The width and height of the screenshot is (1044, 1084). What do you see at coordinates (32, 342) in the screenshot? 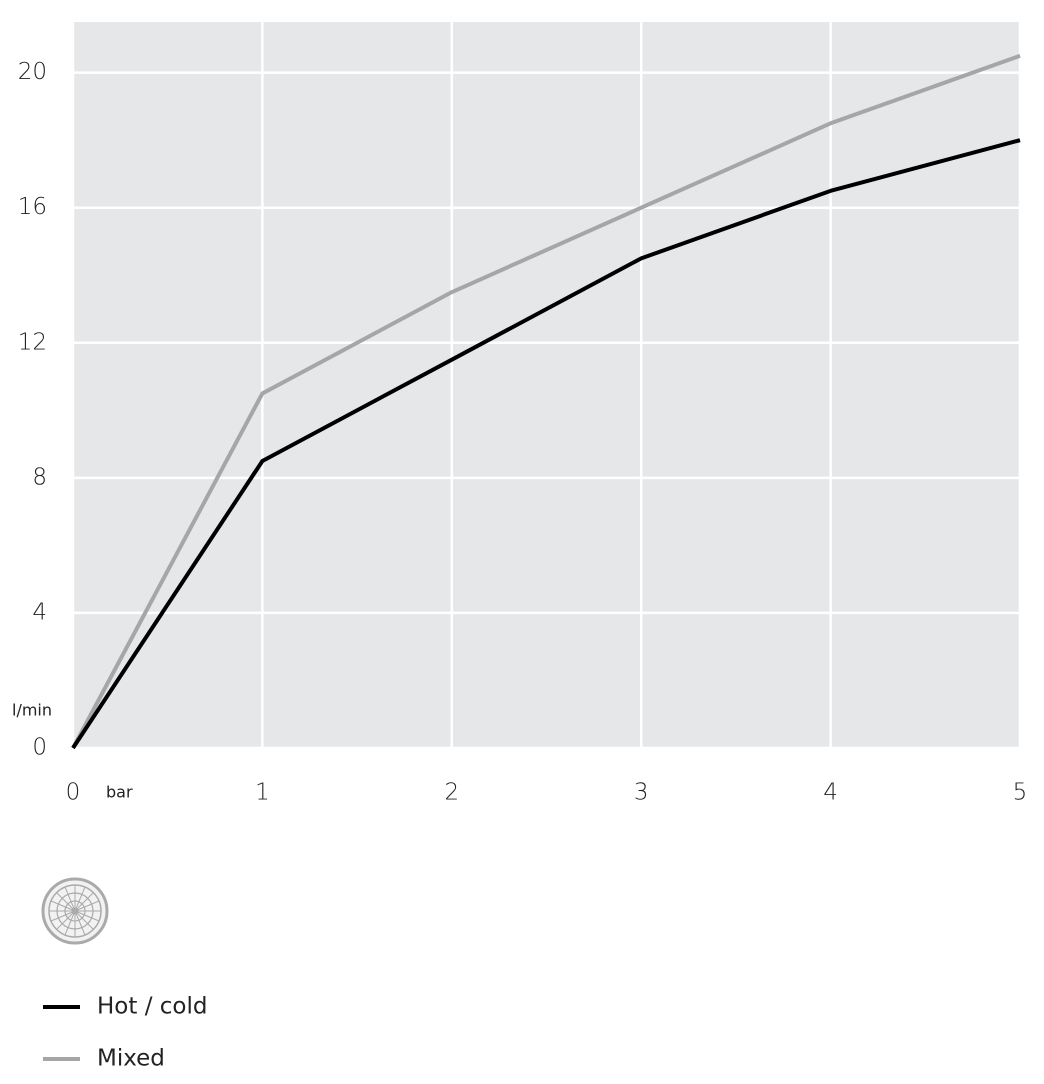
I see `y-tick-label: 12` at bounding box center [32, 342].